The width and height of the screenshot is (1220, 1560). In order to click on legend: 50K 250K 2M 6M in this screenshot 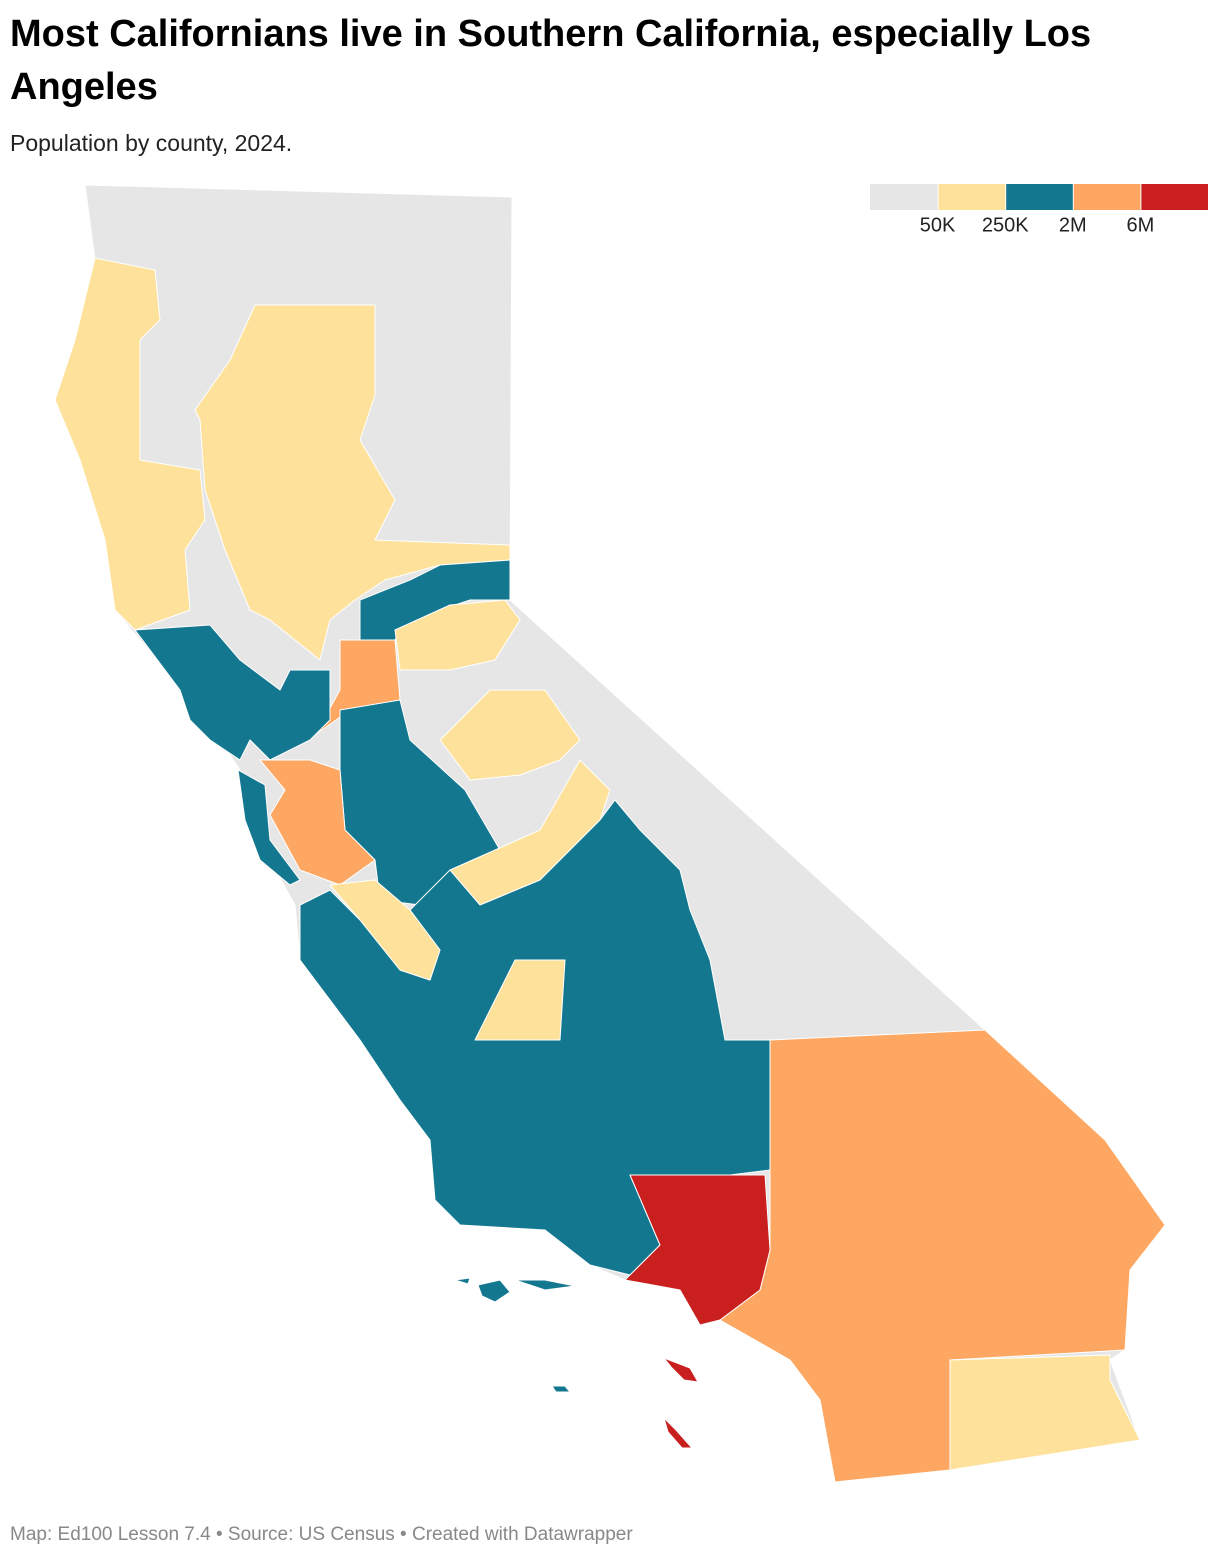, I will do `click(1039, 210)`.